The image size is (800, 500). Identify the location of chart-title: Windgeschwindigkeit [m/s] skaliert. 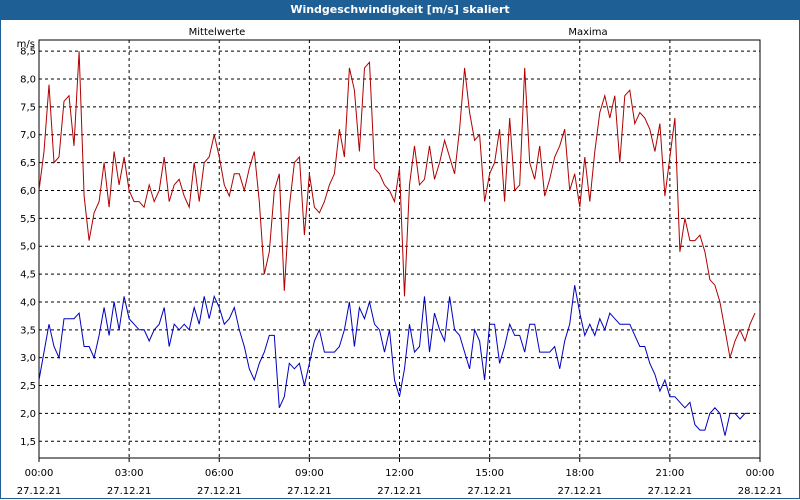
(400, 10).